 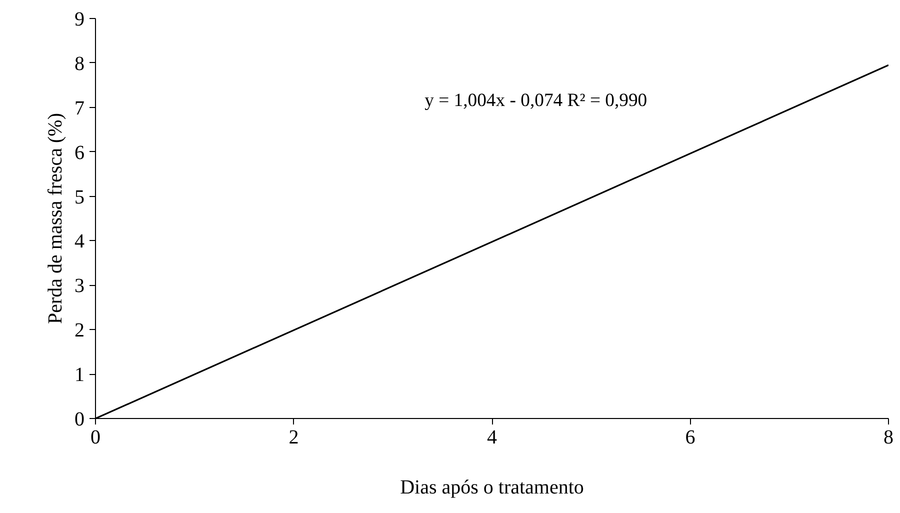 I want to click on y-tick-label: 9, so click(x=79, y=19).